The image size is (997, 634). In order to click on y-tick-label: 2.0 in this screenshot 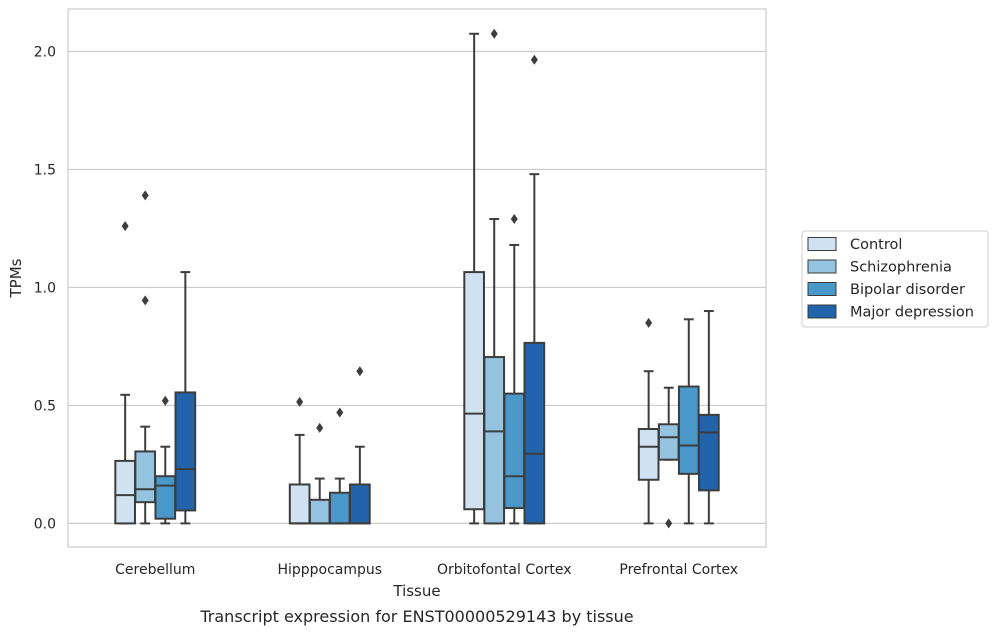, I will do `click(45, 52)`.